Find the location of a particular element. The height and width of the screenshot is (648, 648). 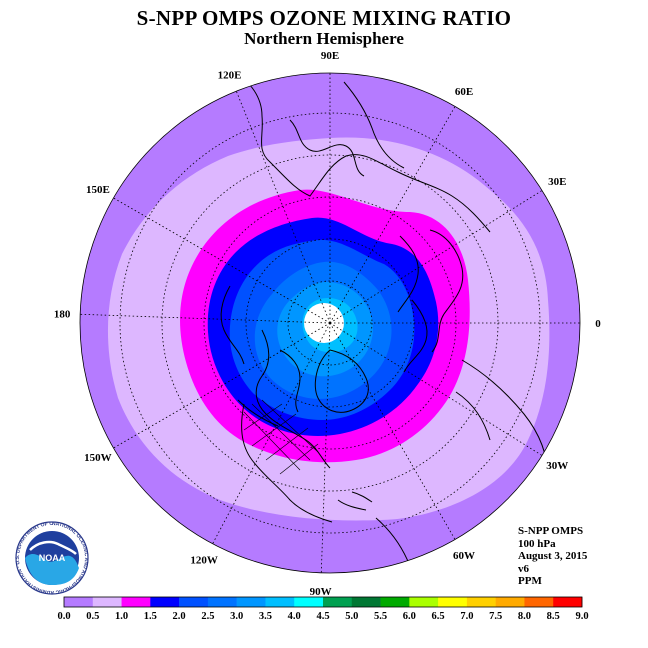

colorbar-tick-label: 0.5 is located at coordinates (92, 616).